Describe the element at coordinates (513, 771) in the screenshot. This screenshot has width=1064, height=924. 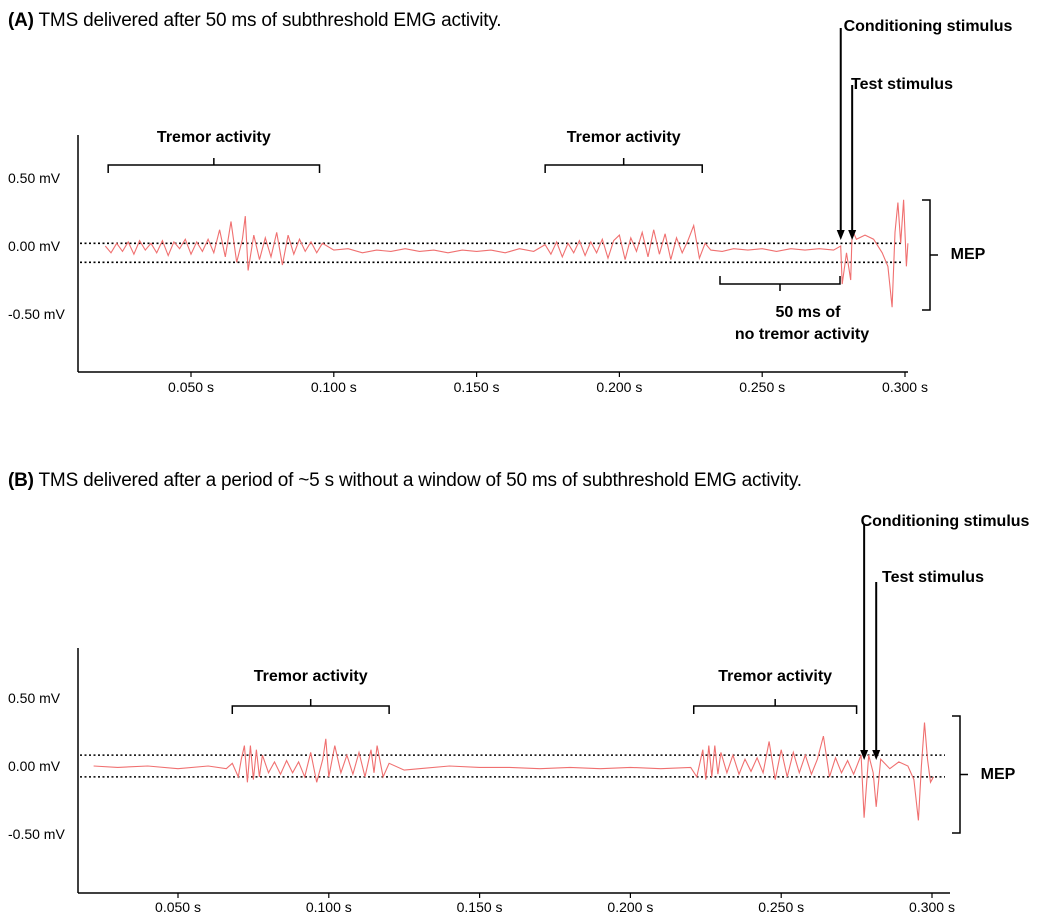
I see `panel-b-emg-trace` at that location.